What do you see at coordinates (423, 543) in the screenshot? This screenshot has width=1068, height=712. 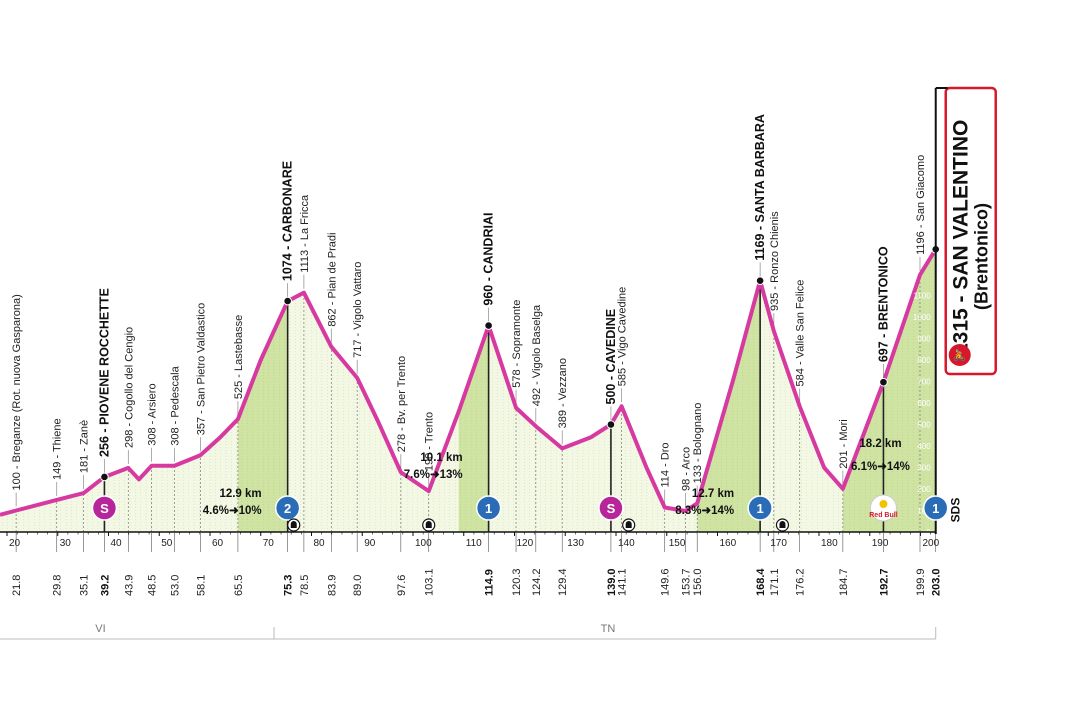 I see `x-tick-label: 100` at bounding box center [423, 543].